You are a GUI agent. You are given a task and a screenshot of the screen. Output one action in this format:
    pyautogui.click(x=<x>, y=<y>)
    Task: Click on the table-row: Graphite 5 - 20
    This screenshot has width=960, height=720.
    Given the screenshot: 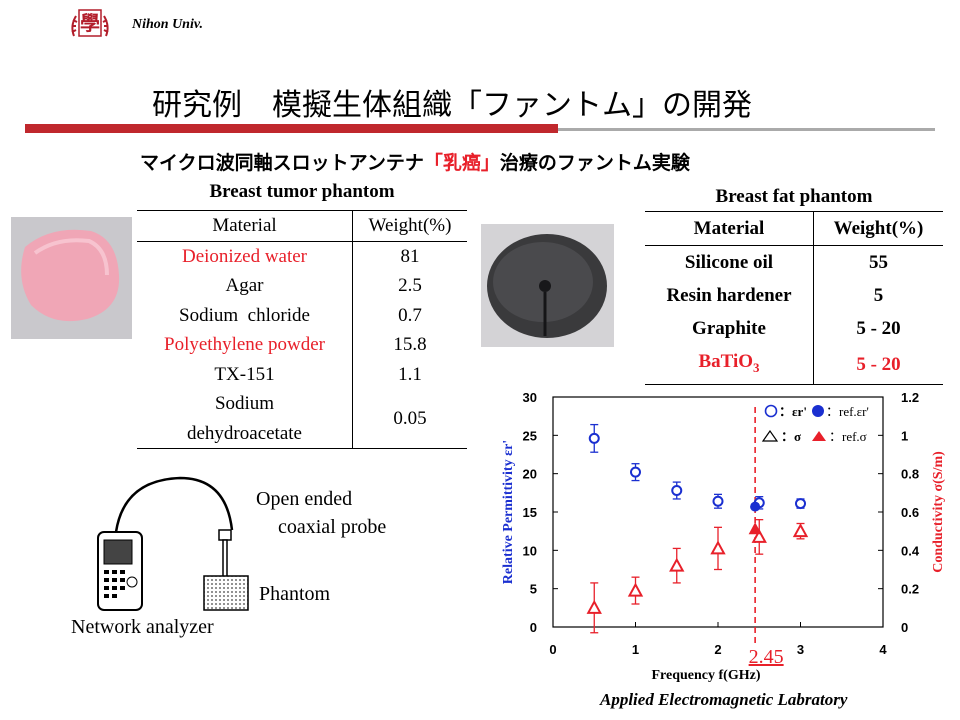 What is the action you would take?
    pyautogui.click(x=794, y=328)
    